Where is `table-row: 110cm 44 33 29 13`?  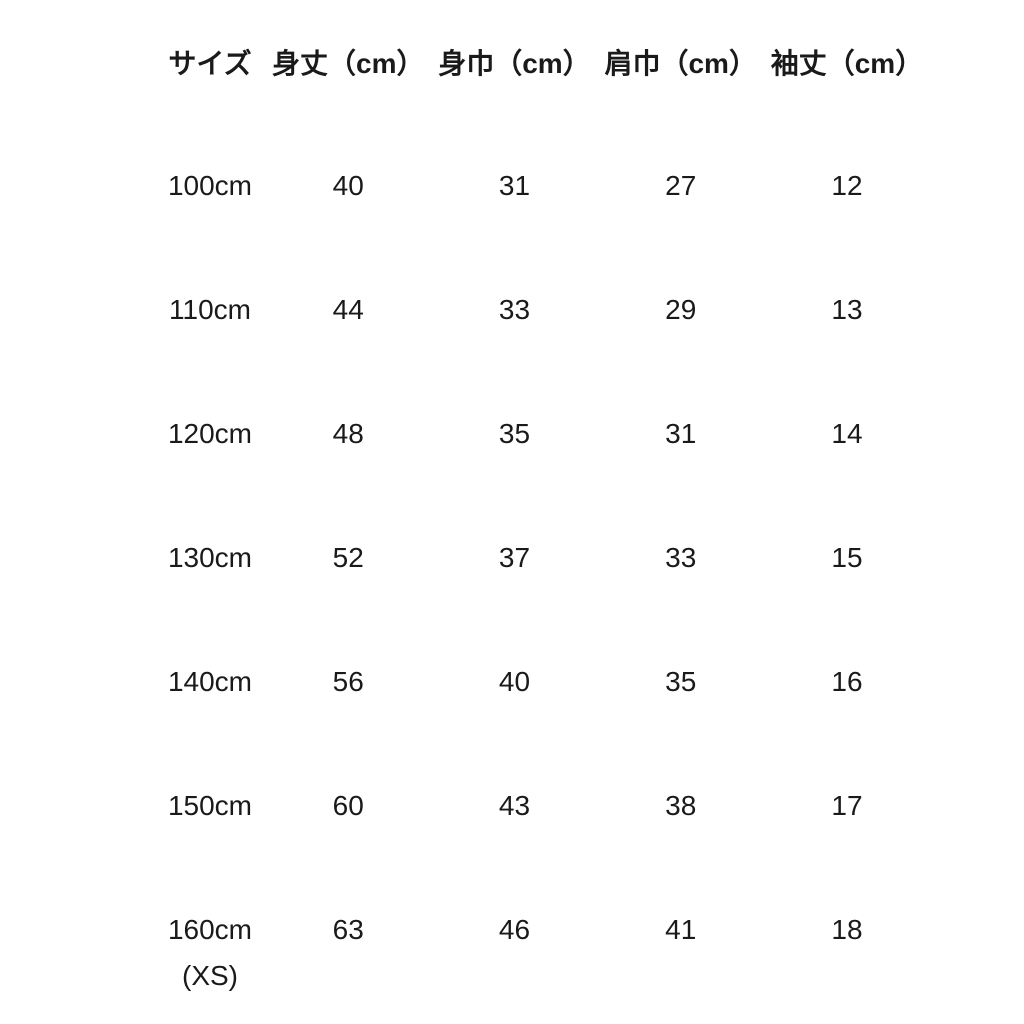 table-row: 110cm 44 33 29 13 is located at coordinates (542, 310).